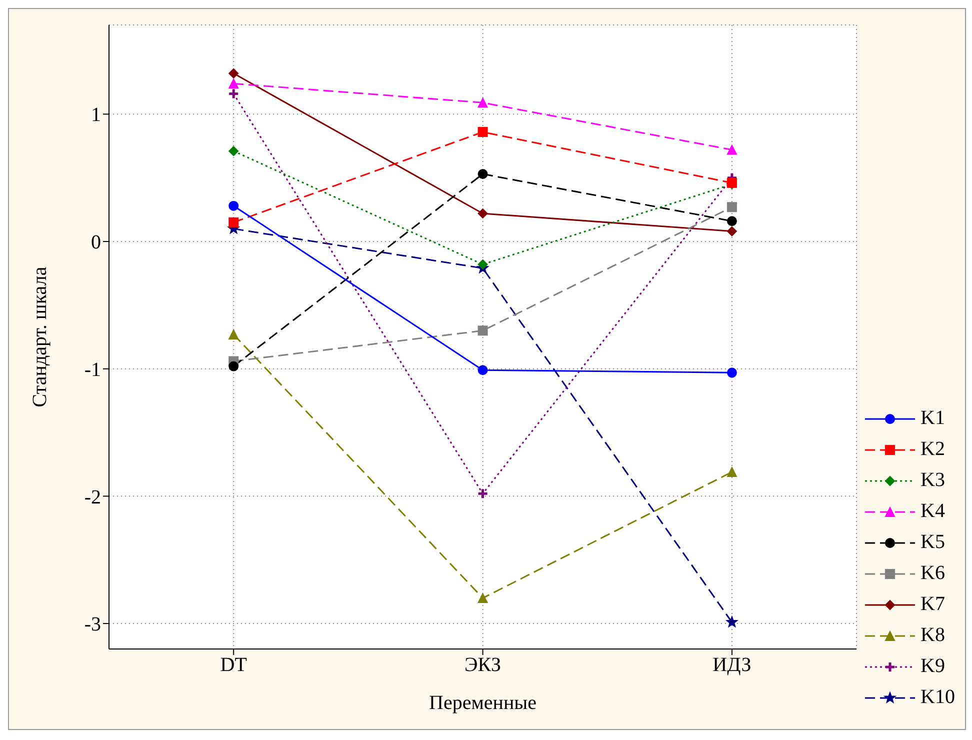  What do you see at coordinates (92, 625) in the screenshot?
I see `y-tick-label: -3` at bounding box center [92, 625].